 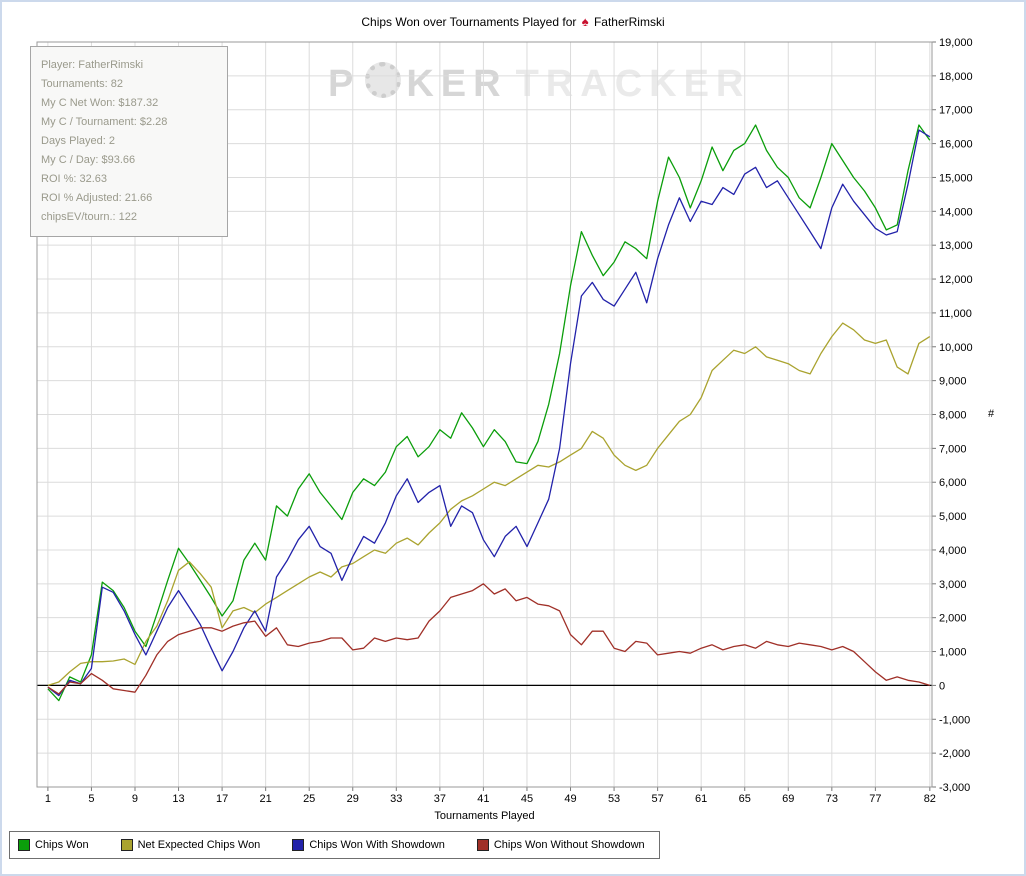 I want to click on legend-label: Net Expected Chips Won, so click(x=199, y=845).